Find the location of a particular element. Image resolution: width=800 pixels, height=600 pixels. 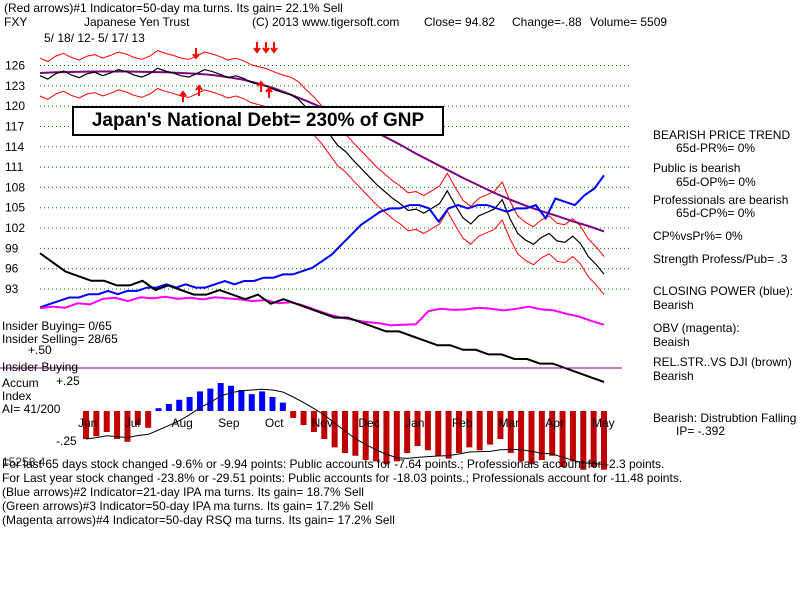

obv-label: OBV (magenta): is located at coordinates (696, 328).